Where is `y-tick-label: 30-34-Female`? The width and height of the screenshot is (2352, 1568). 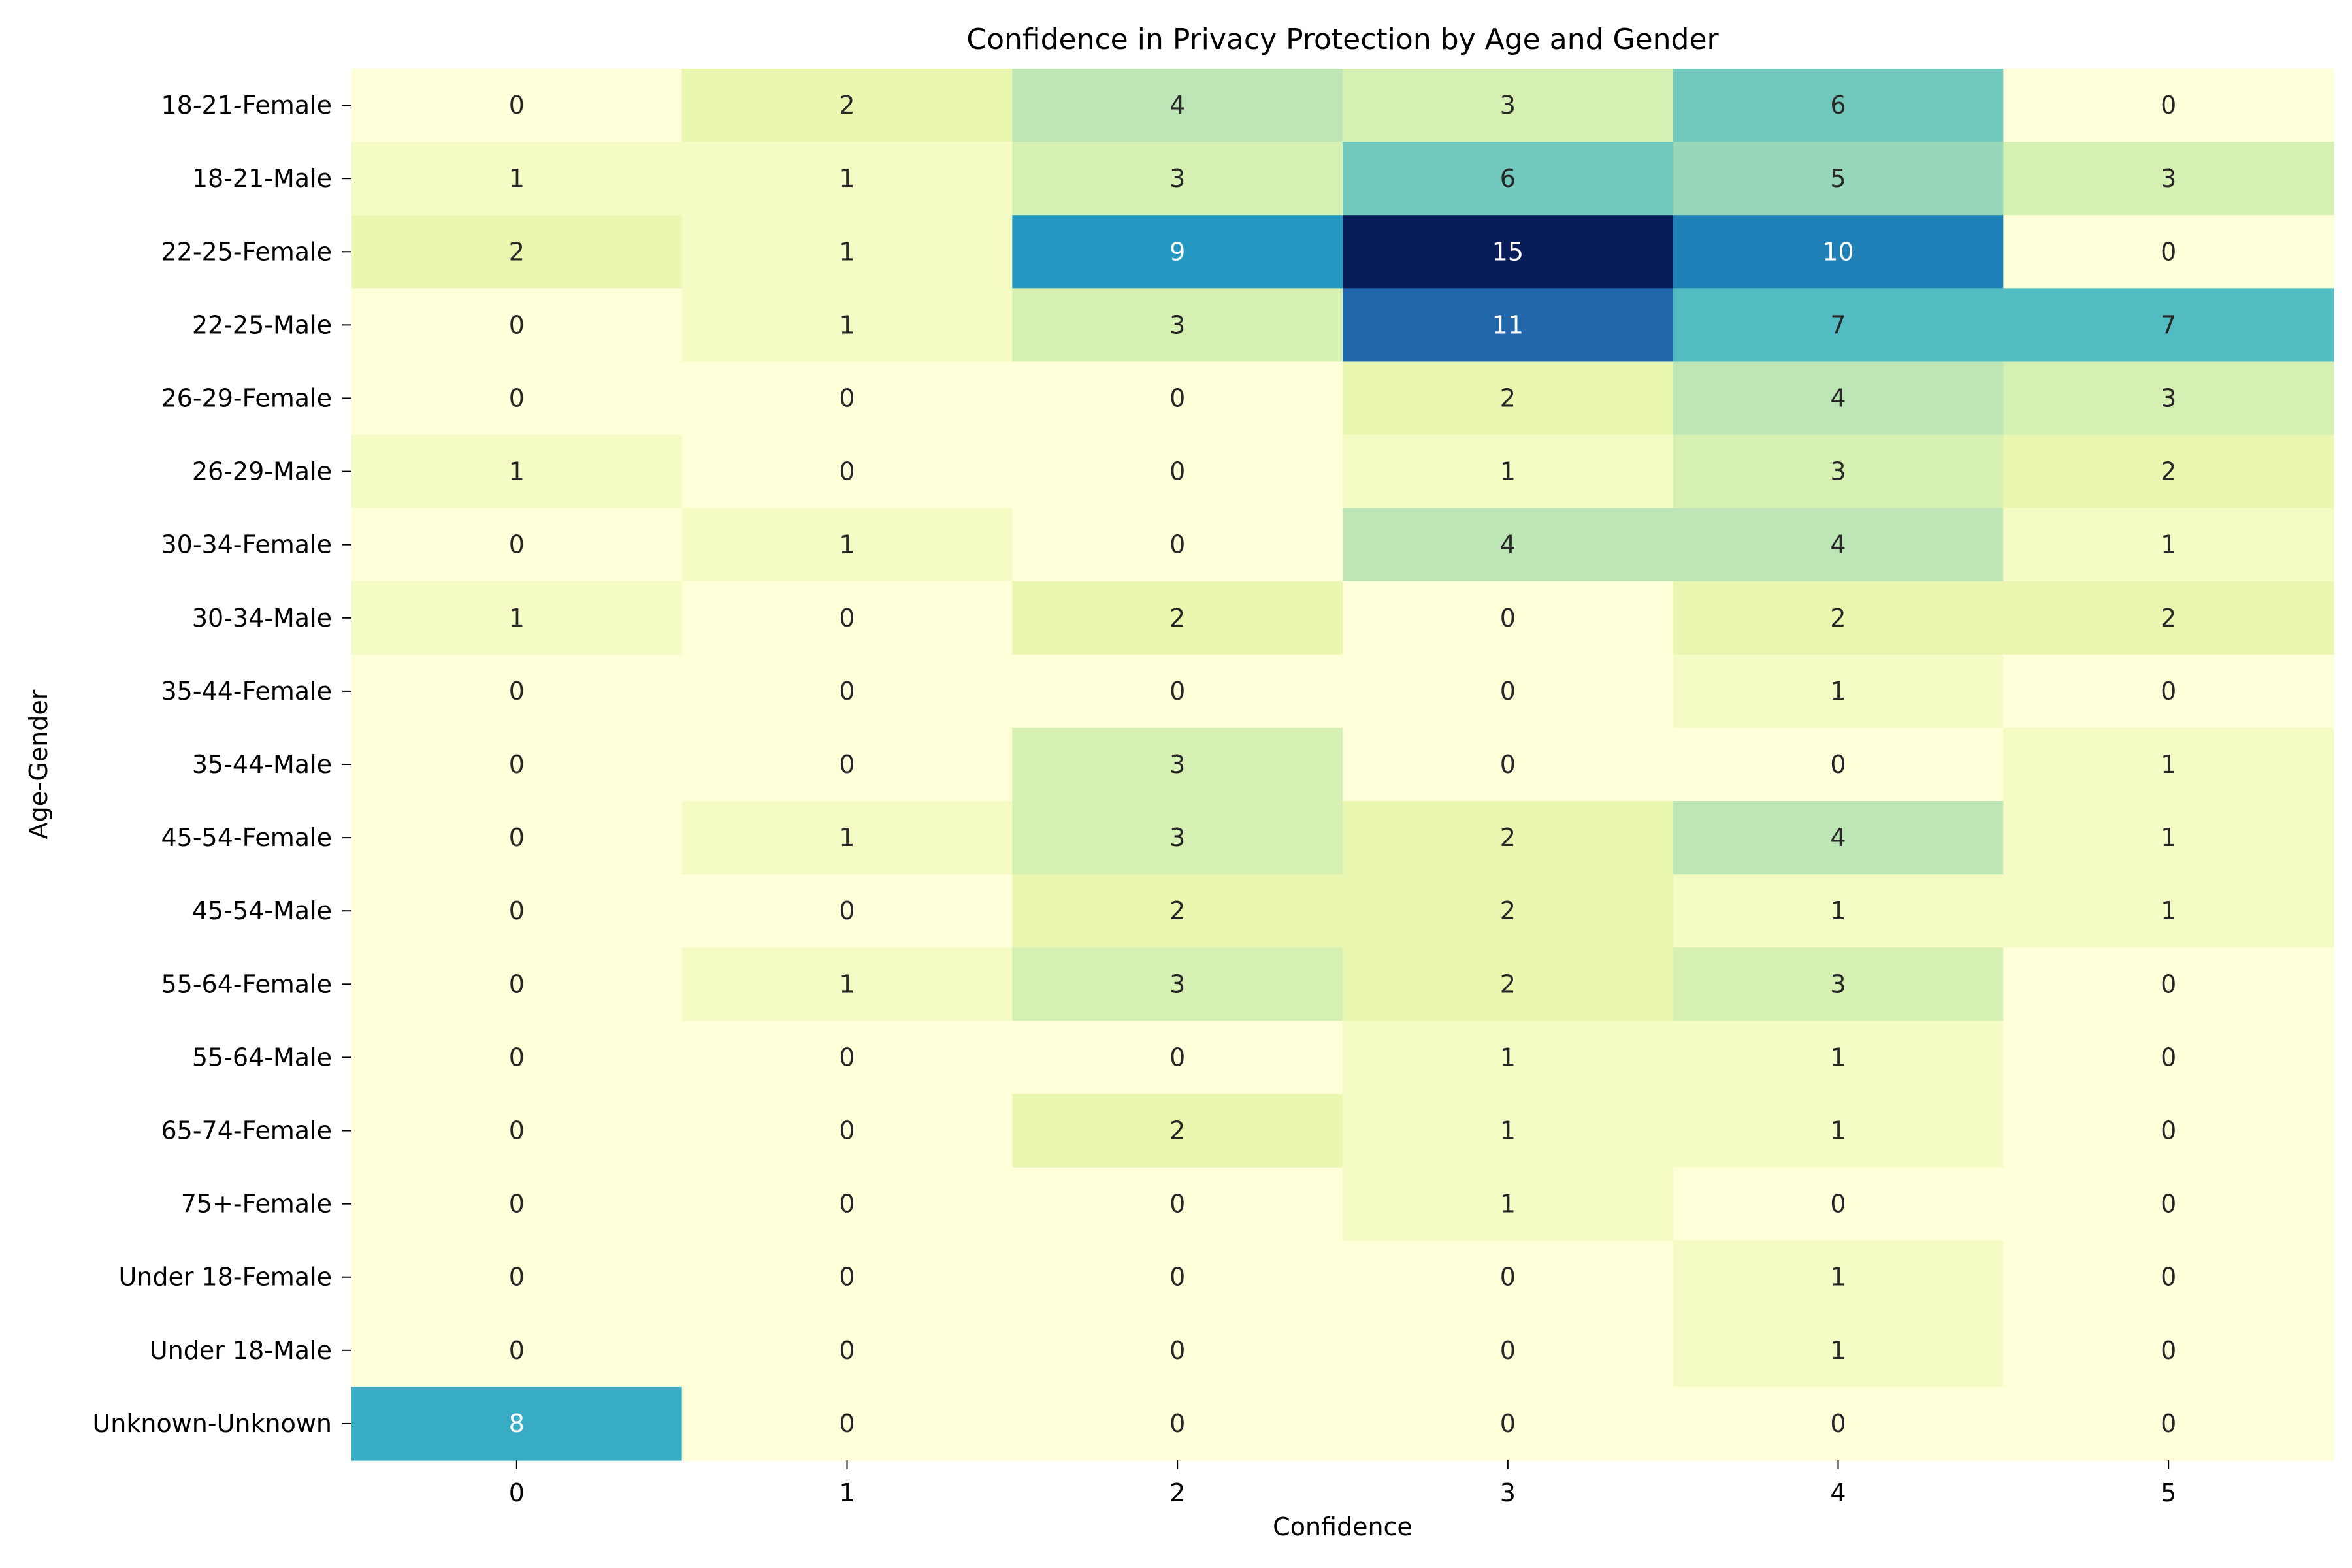 y-tick-label: 30-34-Female is located at coordinates (246, 545).